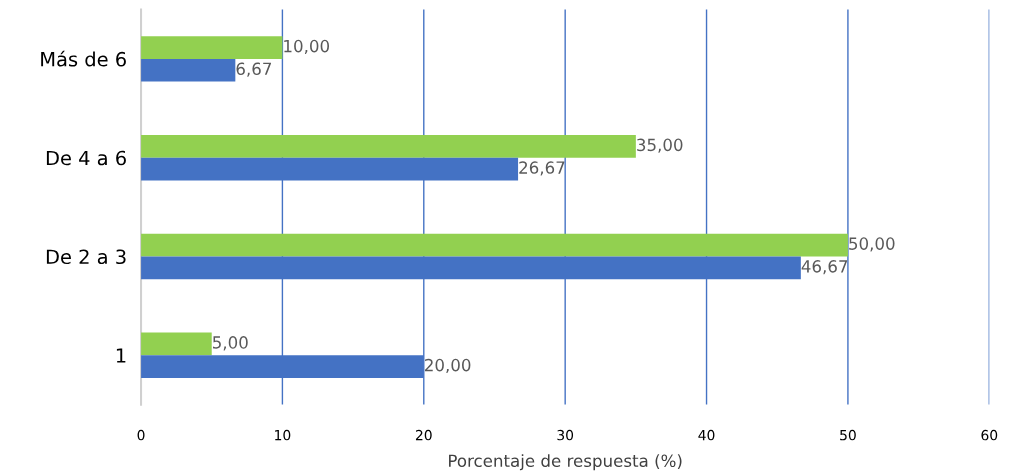  Describe the element at coordinates (86, 158) in the screenshot. I see `y-tick-label: De 4 a 6` at that location.